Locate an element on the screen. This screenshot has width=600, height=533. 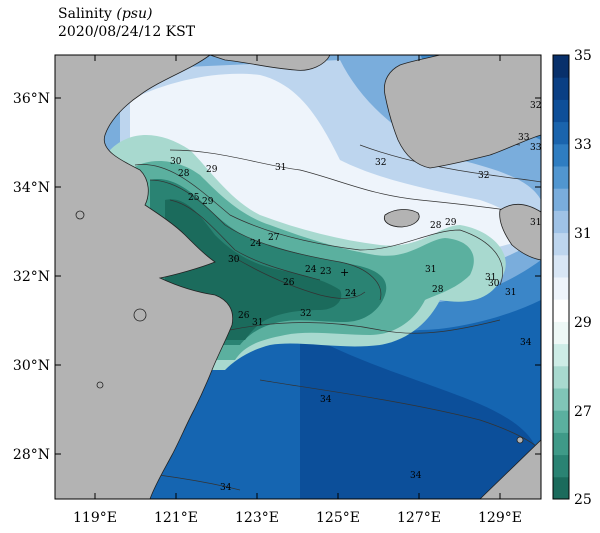
map-title: Salinity (psu) is located at coordinates (105, 14).